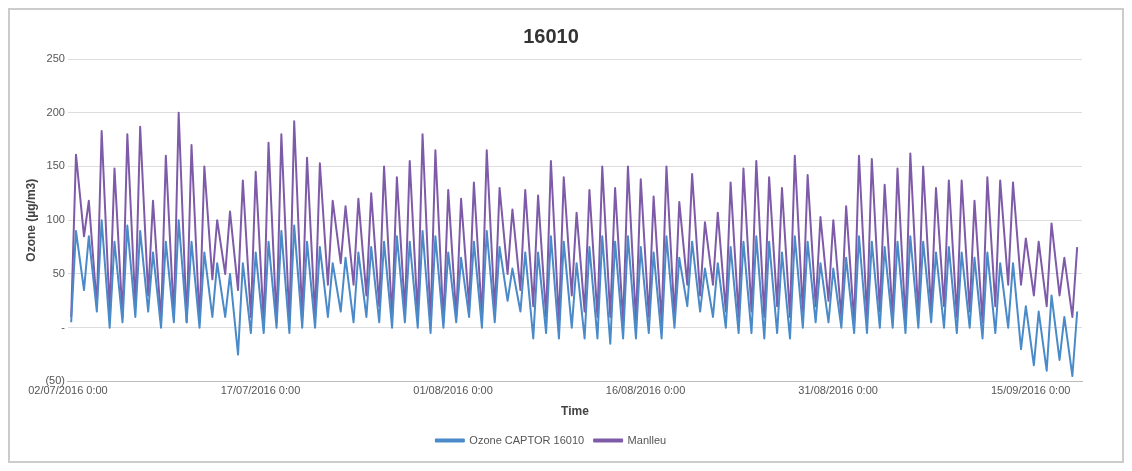  Describe the element at coordinates (1030, 390) in the screenshot. I see `x-tick-label: 15/09/2016 0:00` at that location.